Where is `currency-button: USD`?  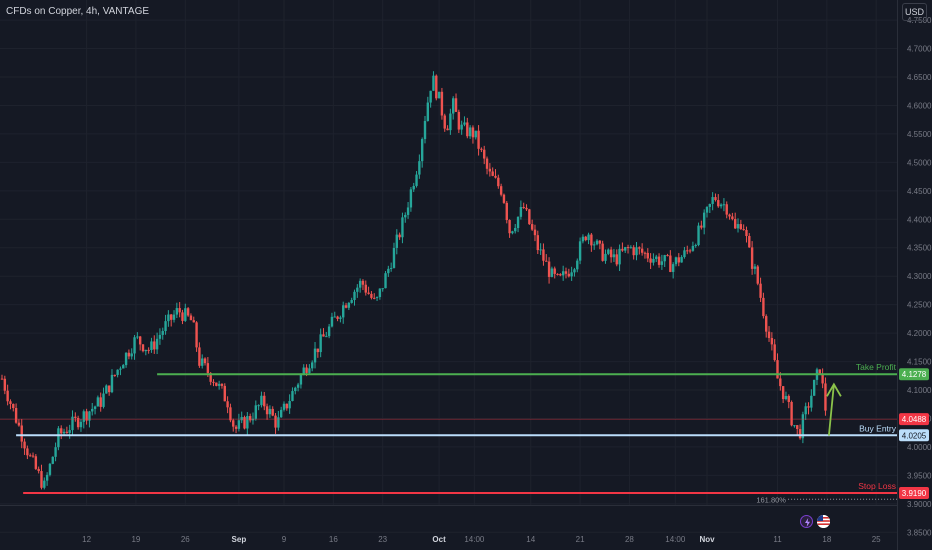
currency-button: USD is located at coordinates (914, 12).